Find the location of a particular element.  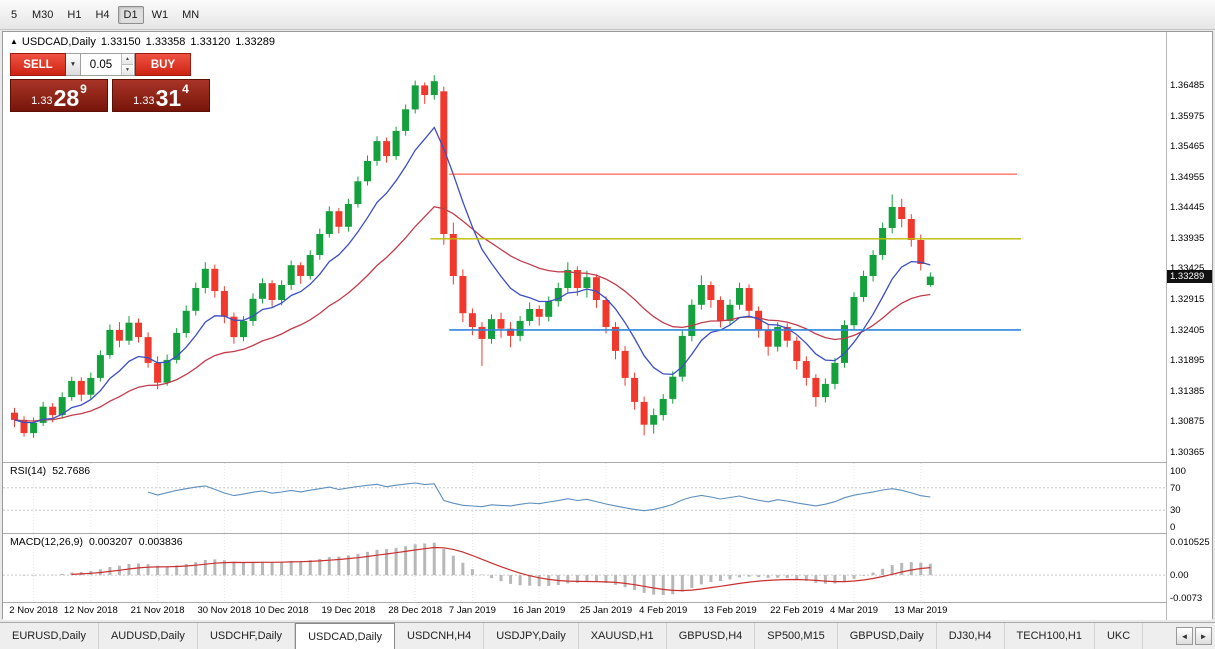

tab-usdchf-daily: USDCHF,Daily is located at coordinates (247, 636).